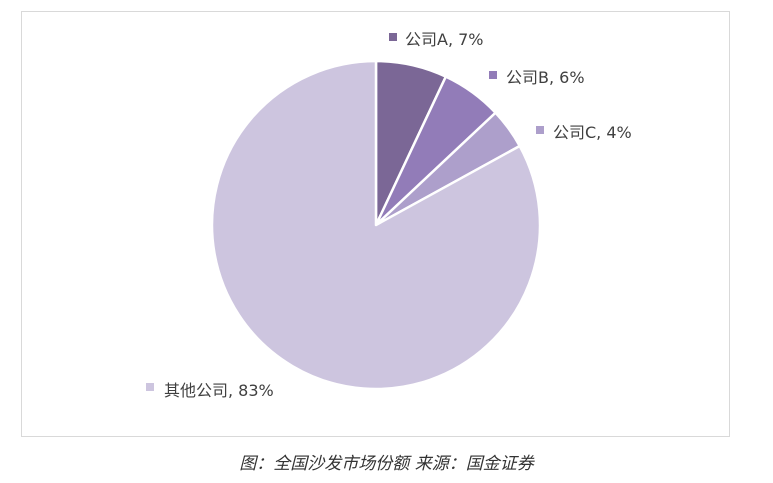  Describe the element at coordinates (592, 132) in the screenshot. I see `slice-label-company-c: 公司C, 4%` at that location.